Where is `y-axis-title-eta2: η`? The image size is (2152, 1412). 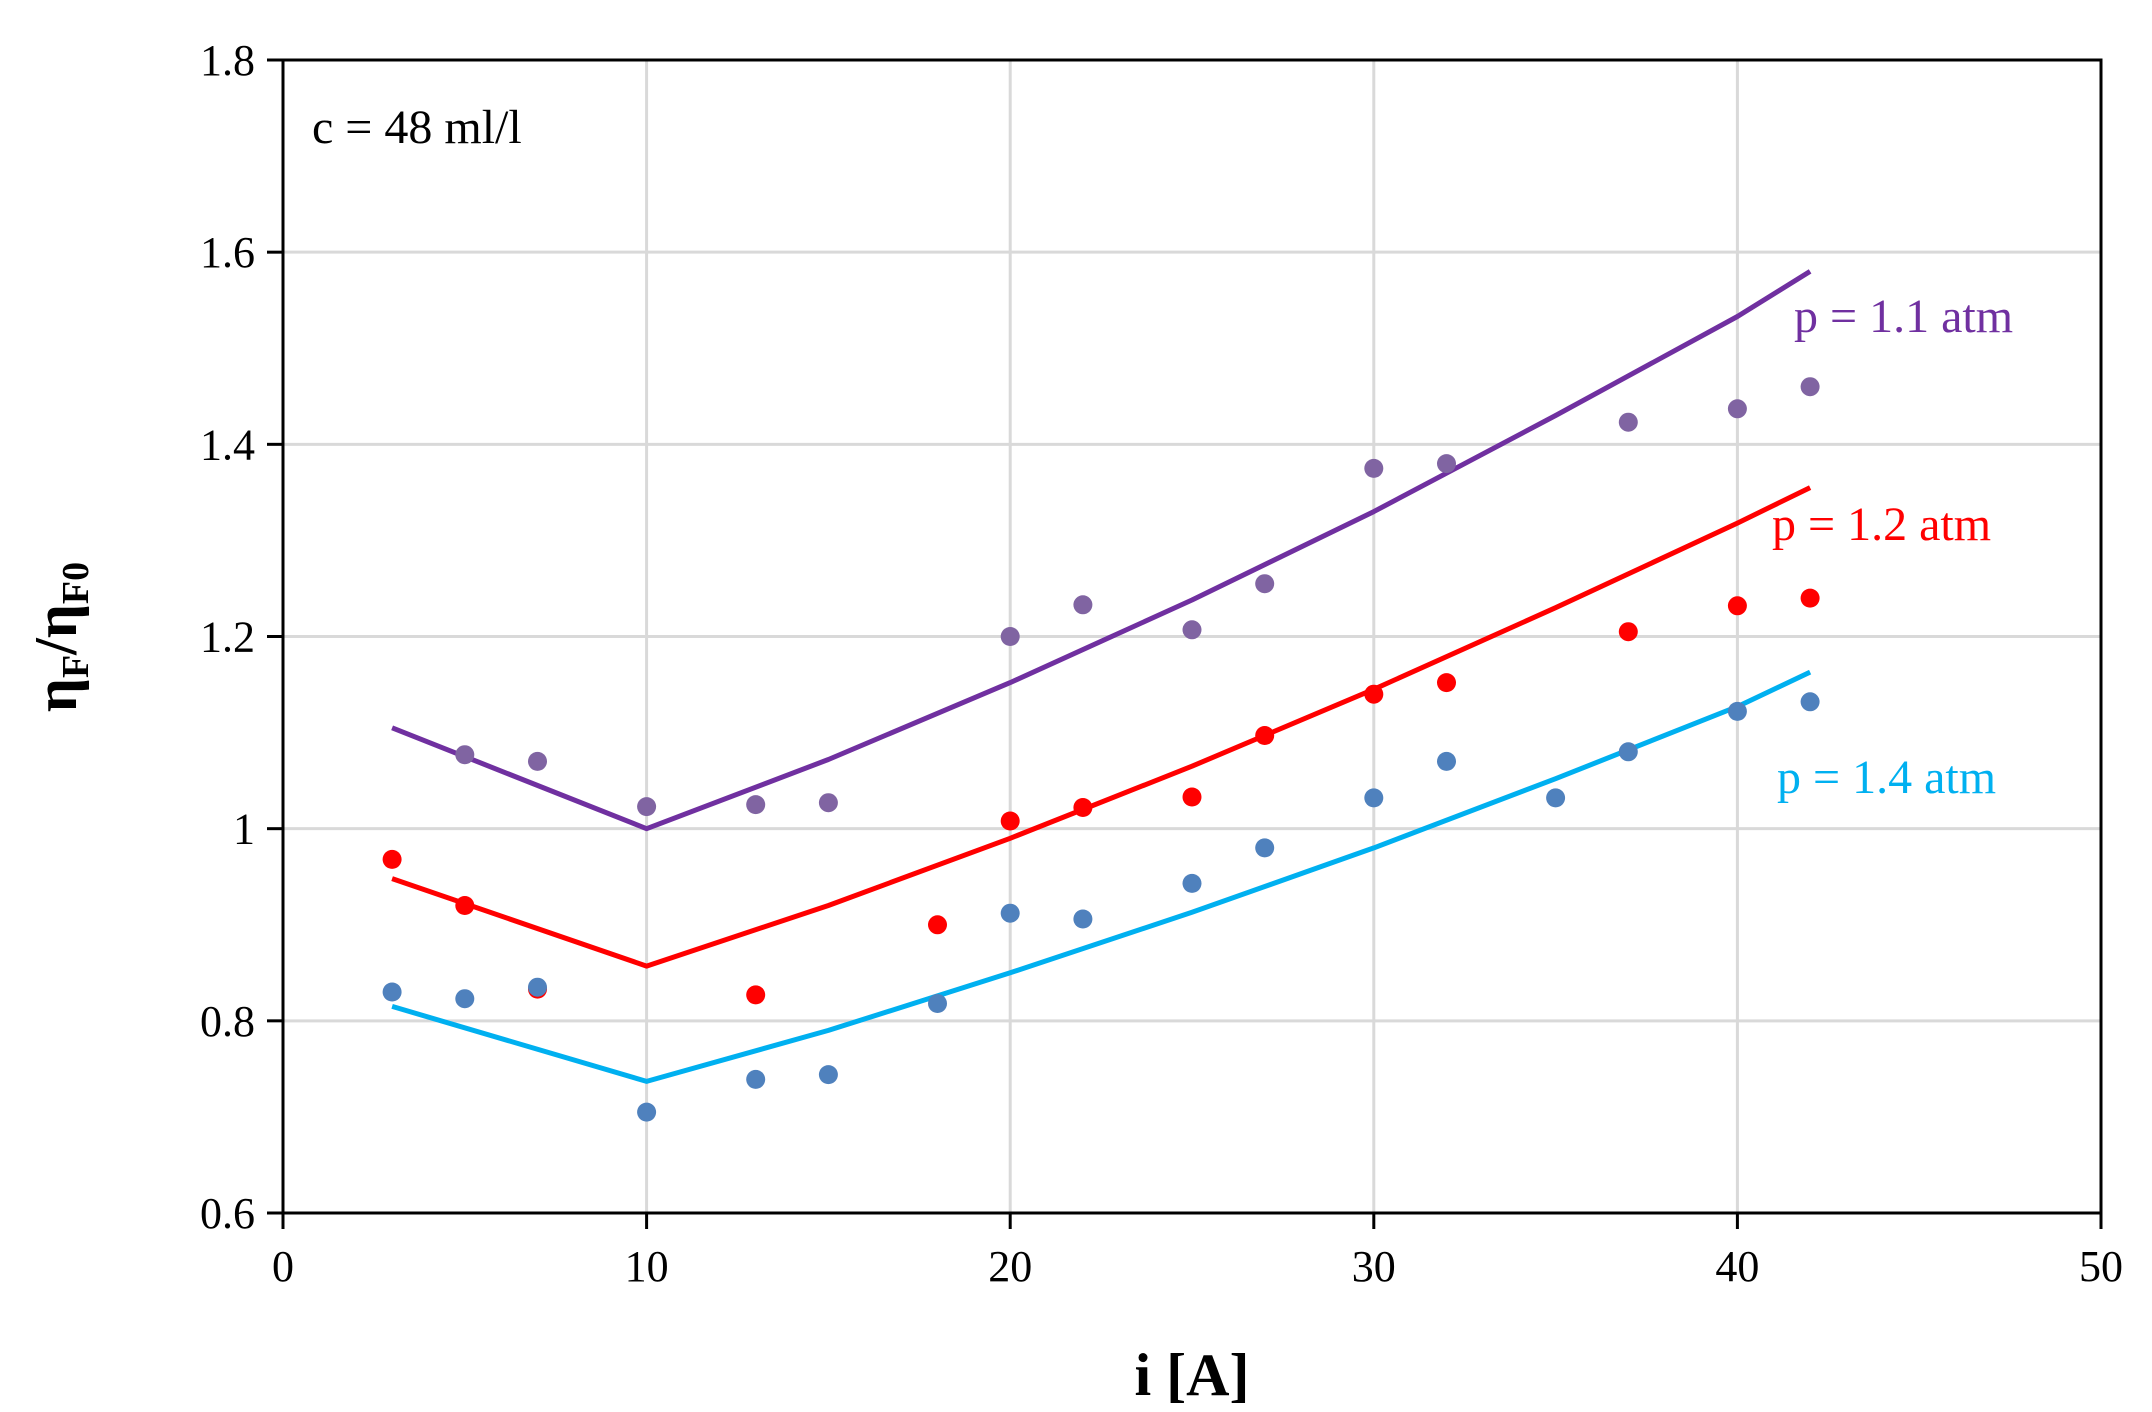 y-axis-title-eta2: η is located at coordinates (56, 621).